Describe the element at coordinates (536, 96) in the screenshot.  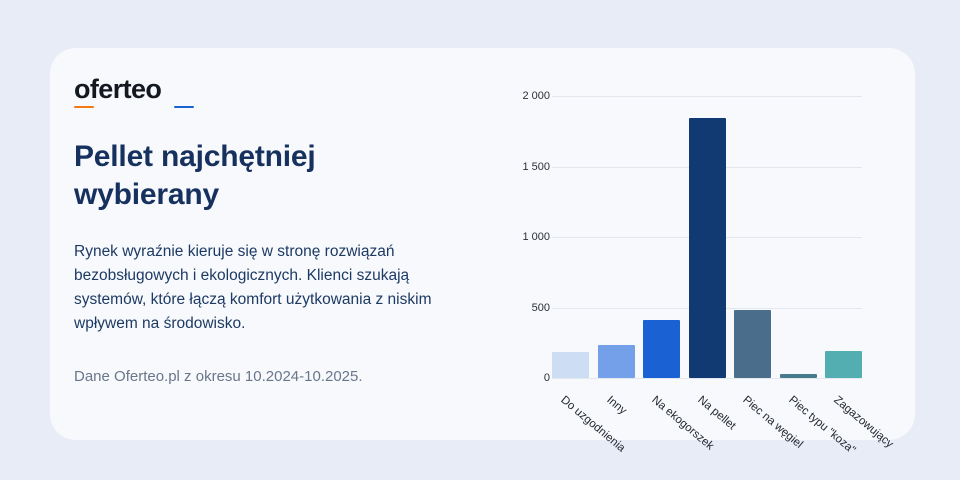
I see `y-axis-tick-label: 2 000` at that location.